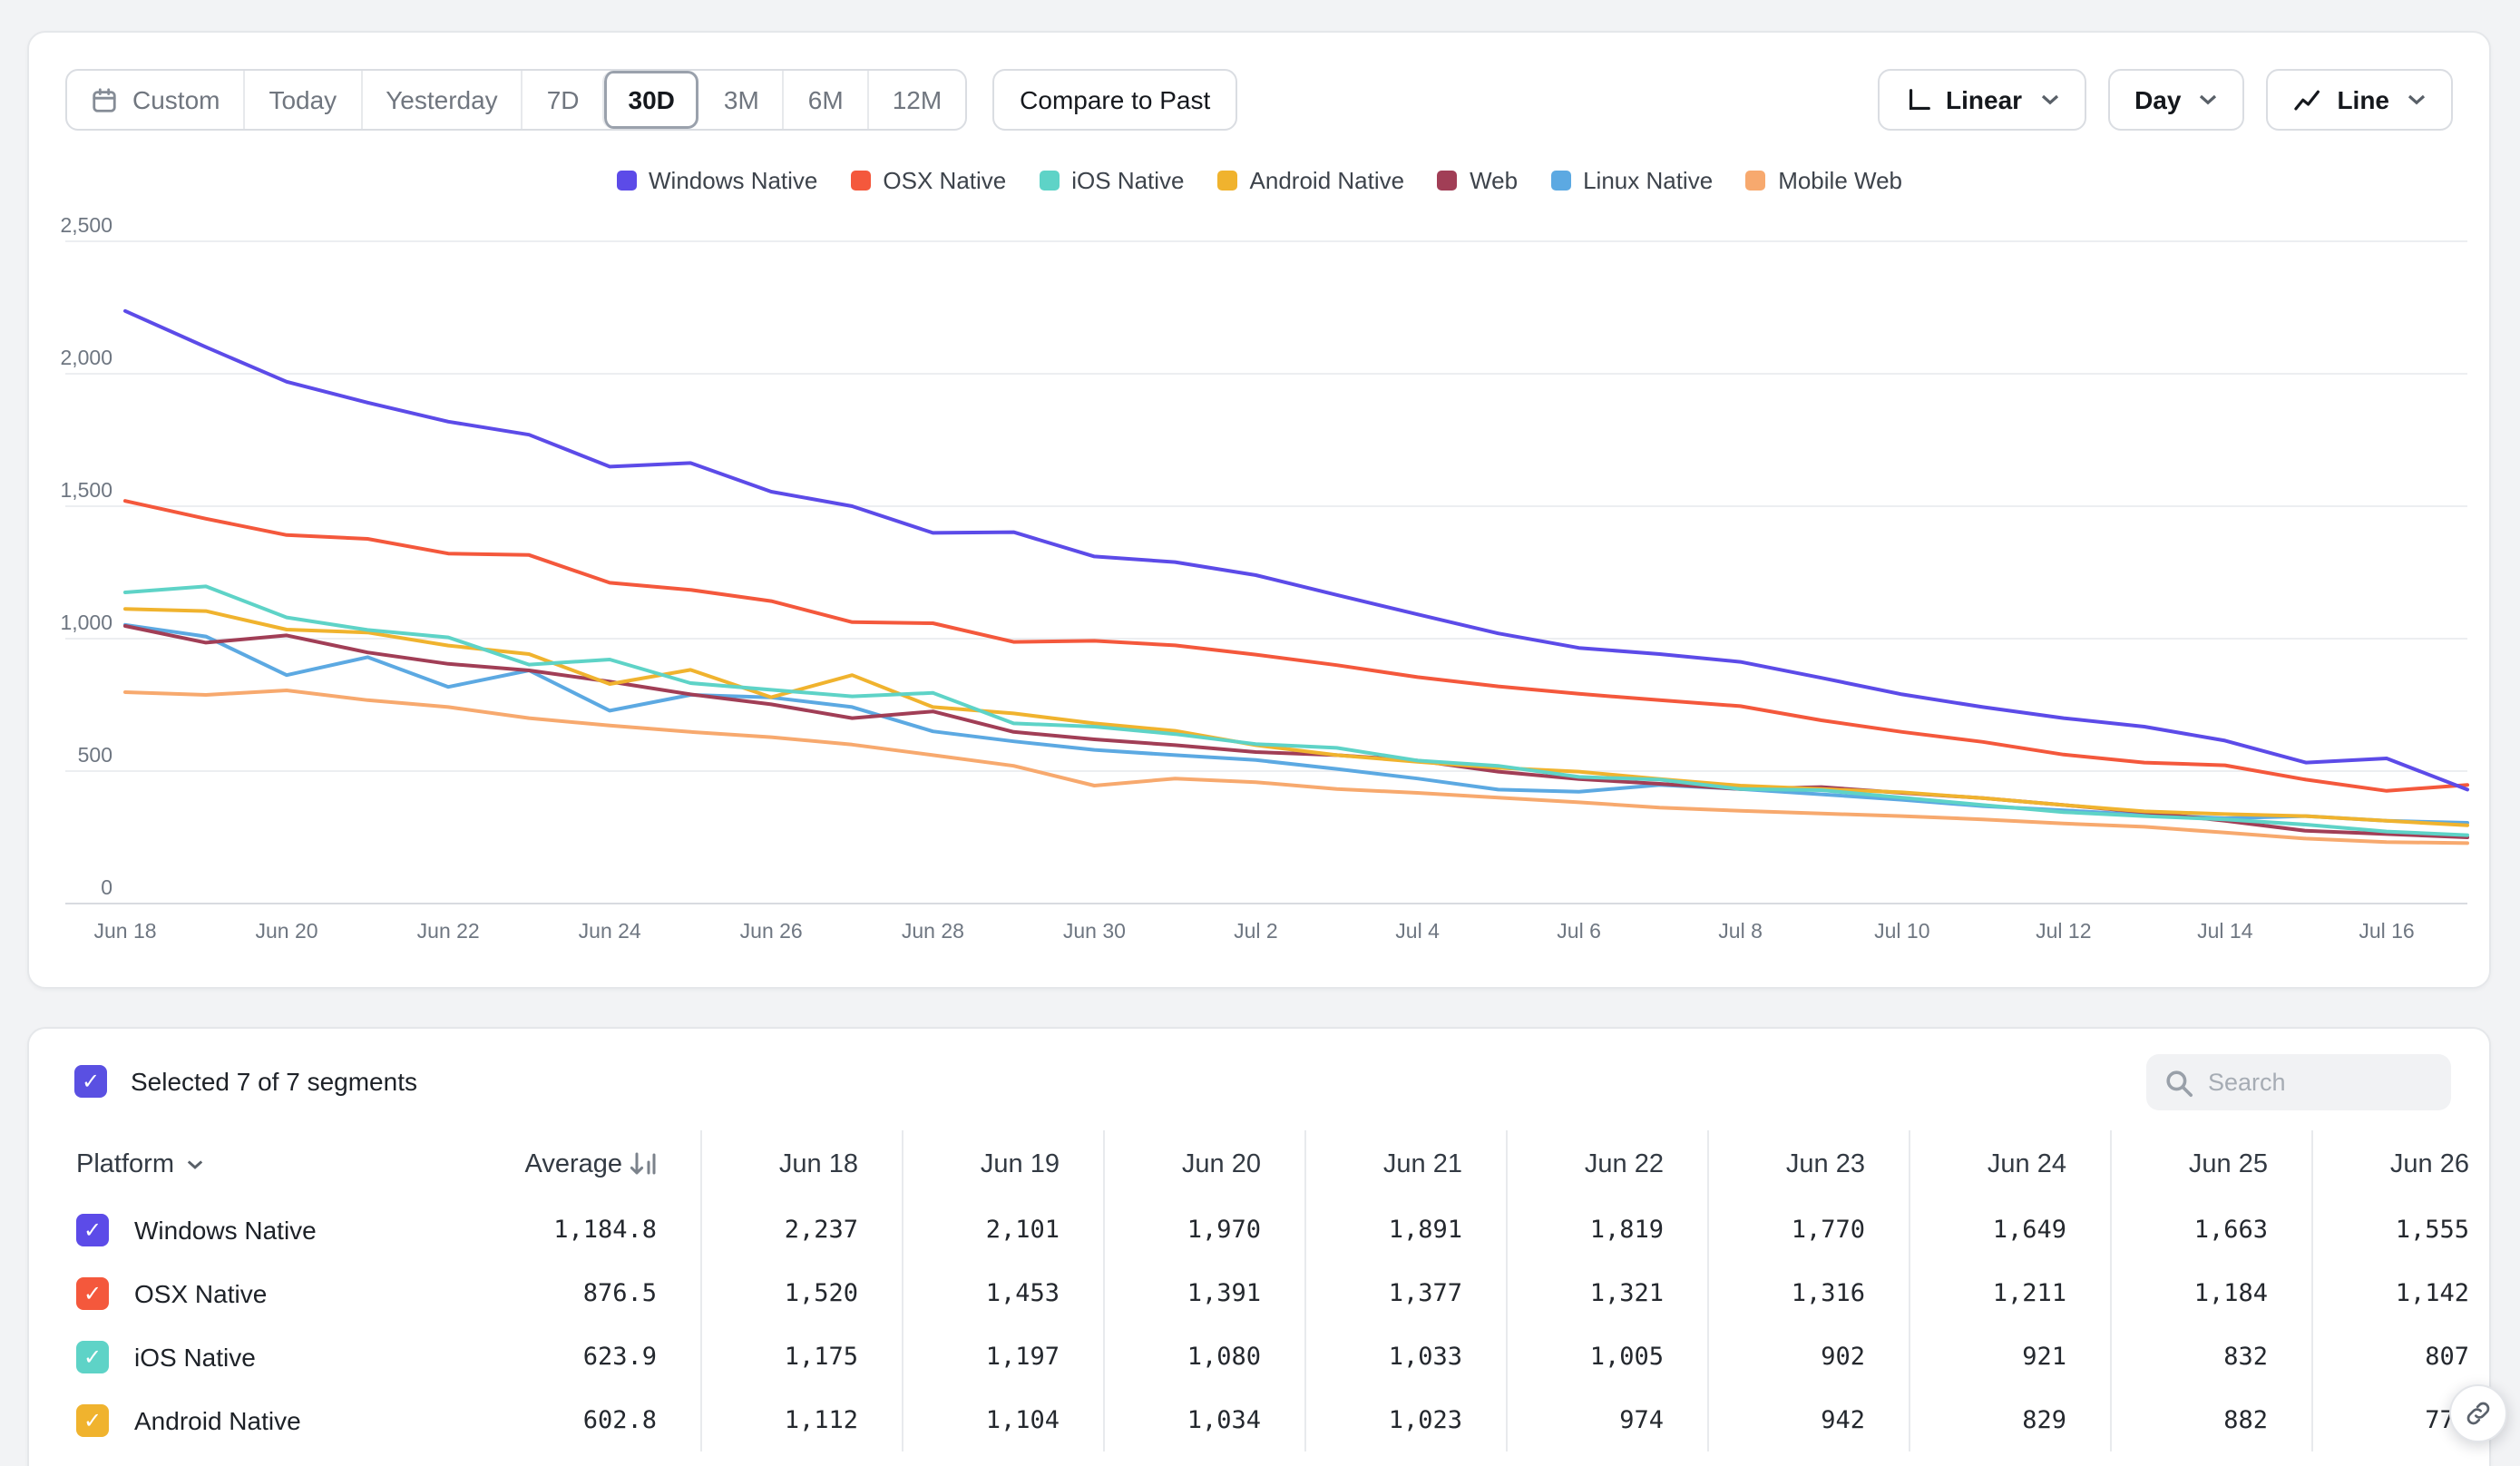 This screenshot has width=2520, height=1466. I want to click on column-average: Average, so click(592, 1164).